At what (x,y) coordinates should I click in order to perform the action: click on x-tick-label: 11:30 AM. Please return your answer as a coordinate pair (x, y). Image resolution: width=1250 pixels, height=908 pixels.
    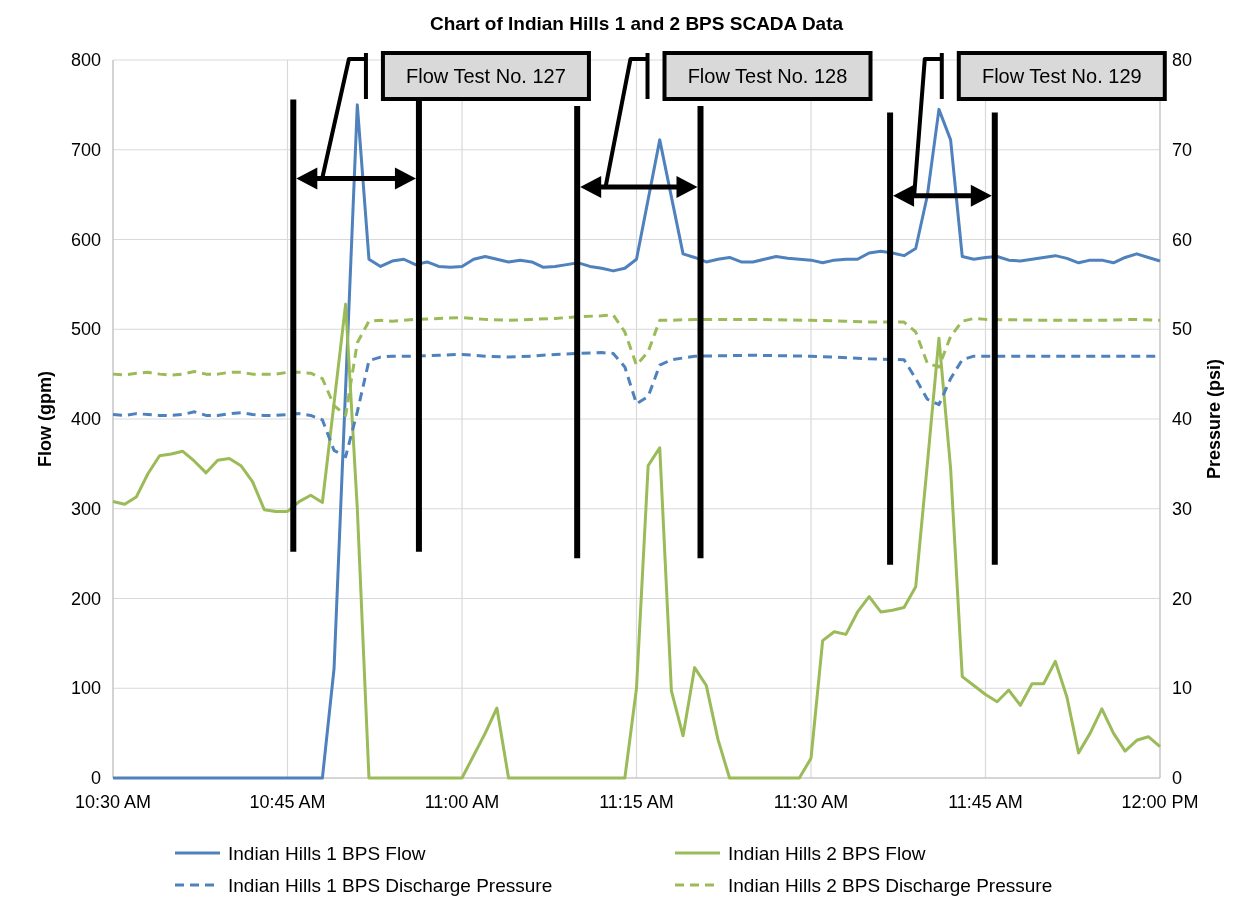
    Looking at the image, I should click on (811, 802).